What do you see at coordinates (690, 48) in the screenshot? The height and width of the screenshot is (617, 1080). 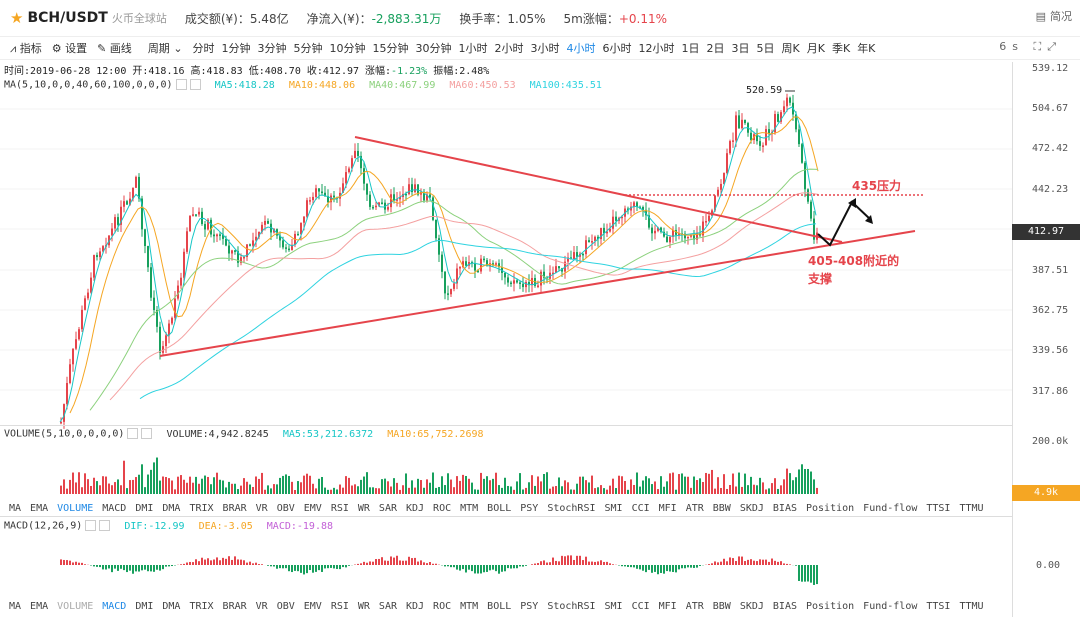 I see `period-13: 1日` at bounding box center [690, 48].